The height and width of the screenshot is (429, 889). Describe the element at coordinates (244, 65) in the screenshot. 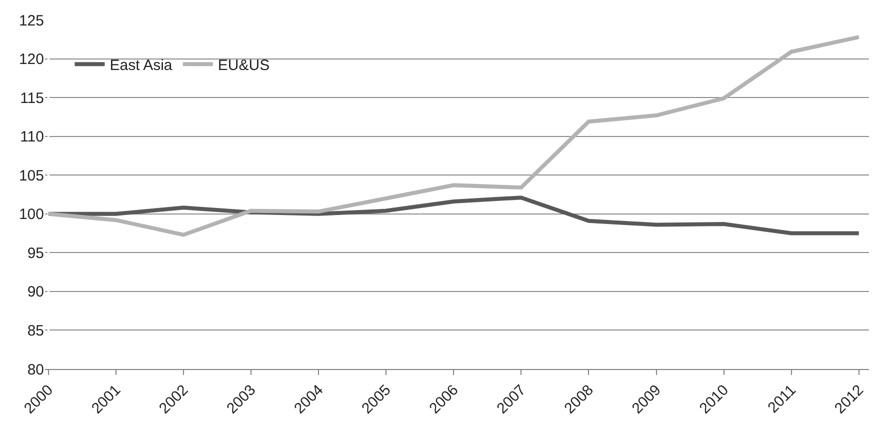

I see `legend-label: EU&US` at that location.